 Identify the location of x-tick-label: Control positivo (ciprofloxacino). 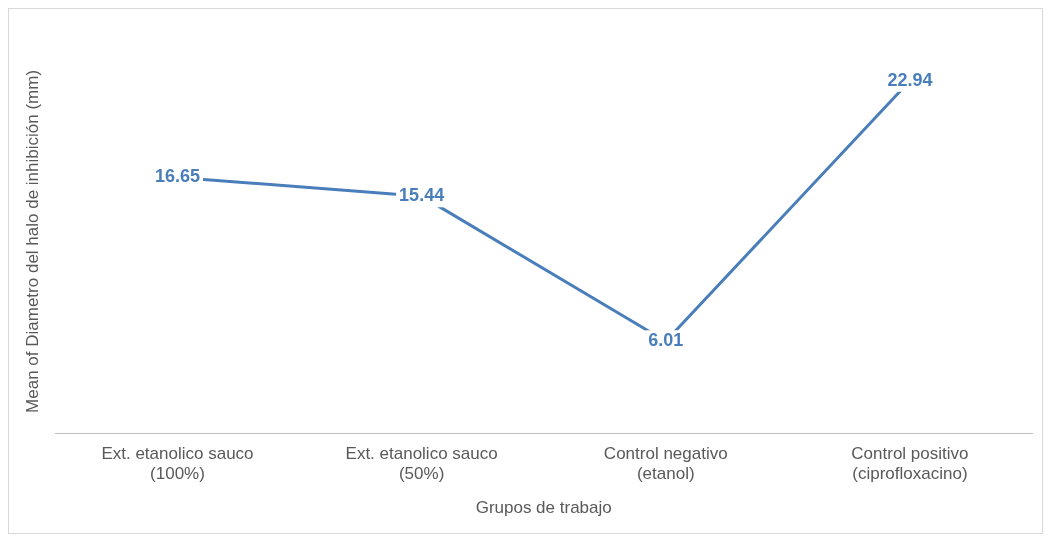
(910, 463).